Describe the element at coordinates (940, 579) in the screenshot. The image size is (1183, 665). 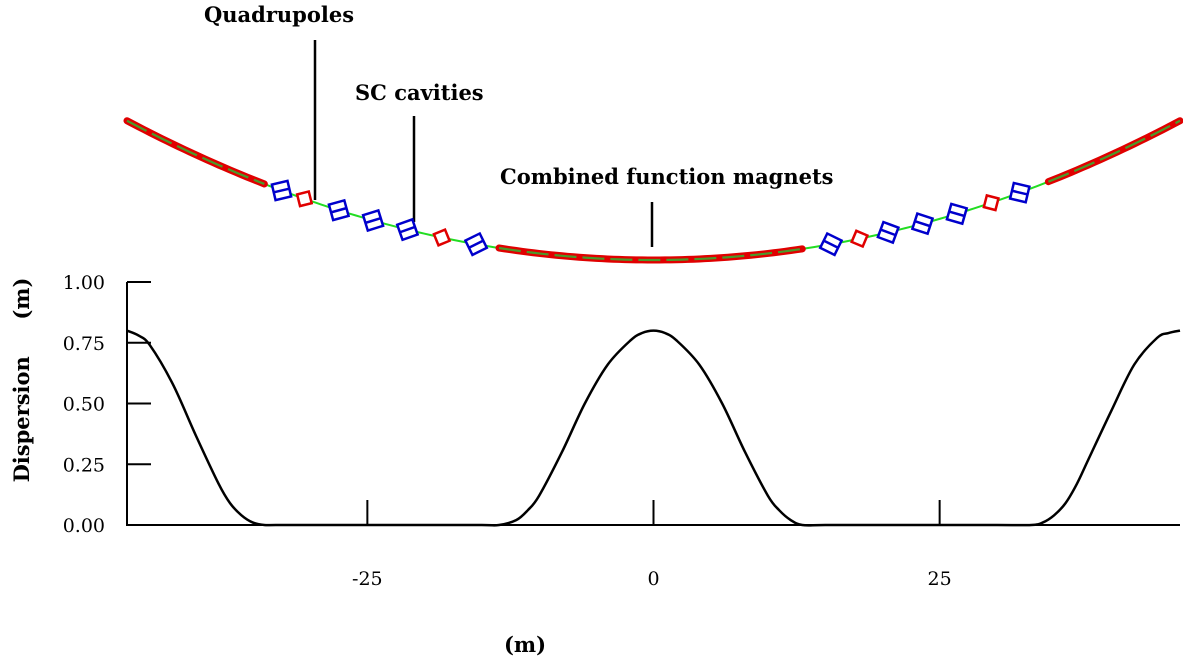
I see `x-tick-label: 25` at that location.